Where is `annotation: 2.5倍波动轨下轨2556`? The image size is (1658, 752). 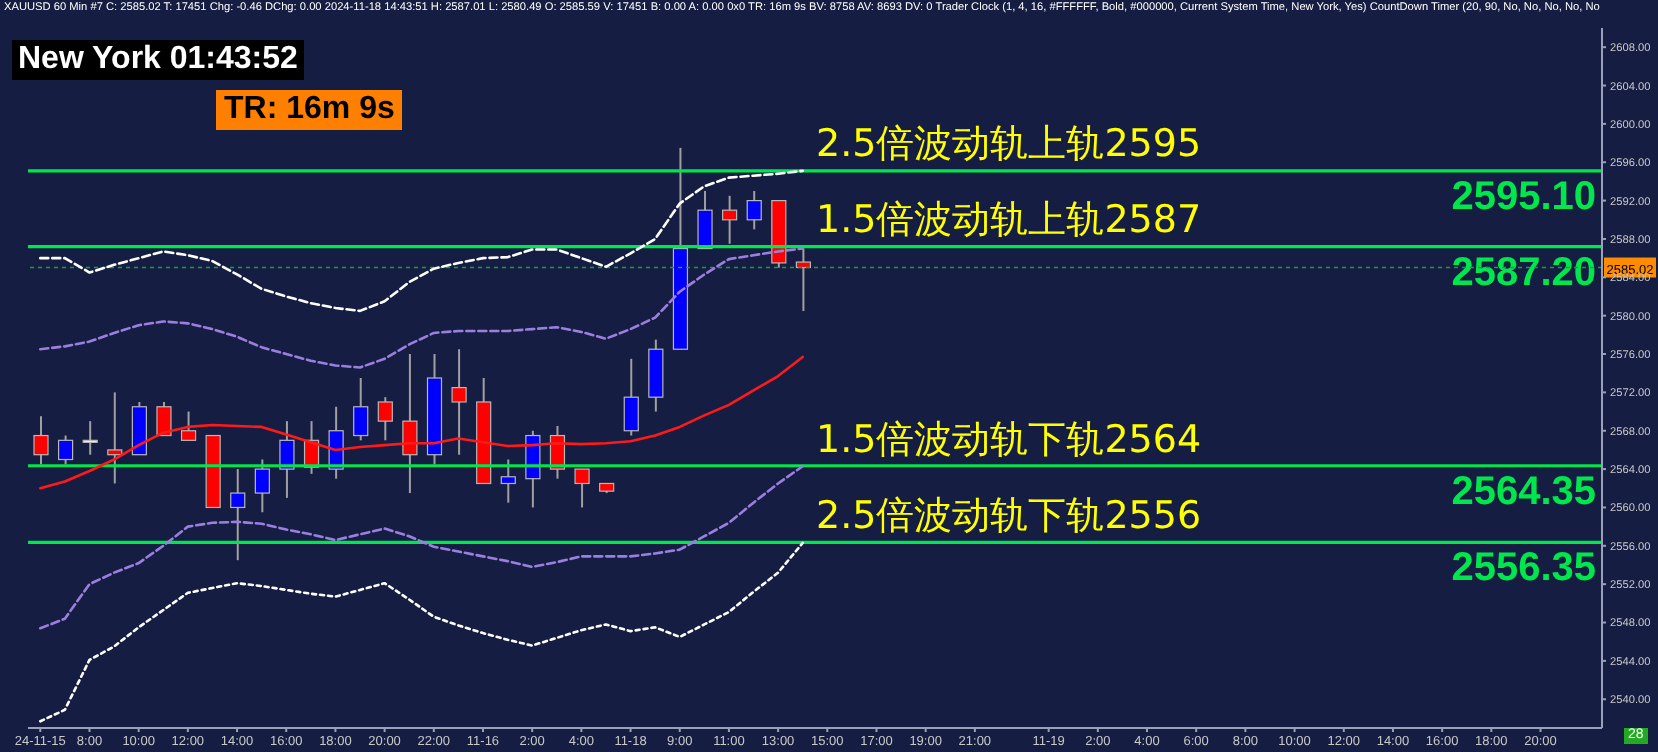
annotation: 2.5倍波动轨下轨2556 is located at coordinates (1009, 516).